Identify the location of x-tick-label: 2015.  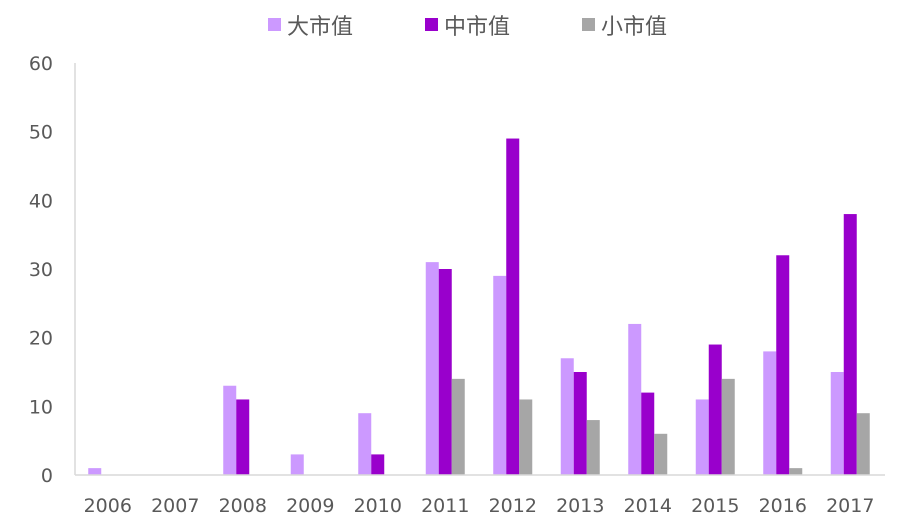
(715, 506).